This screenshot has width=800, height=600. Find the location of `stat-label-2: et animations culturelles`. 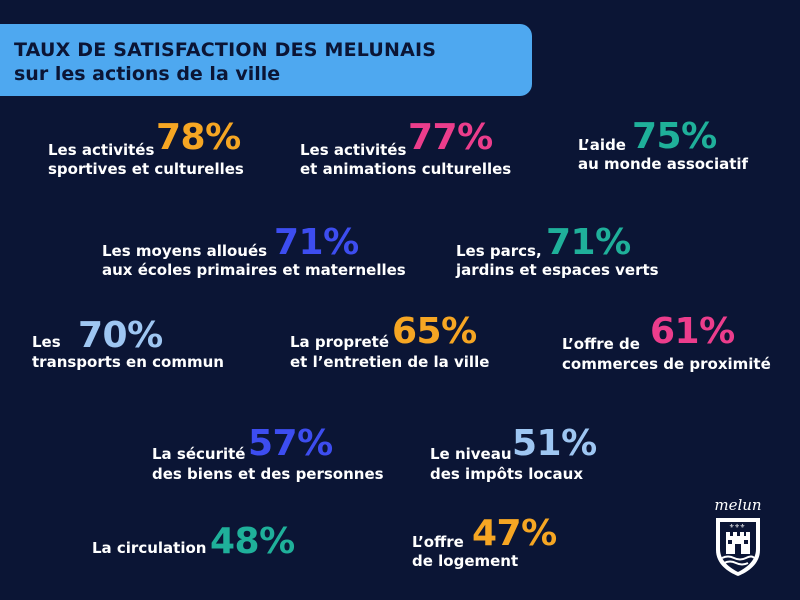

stat-label-2: et animations culturelles is located at coordinates (406, 169).